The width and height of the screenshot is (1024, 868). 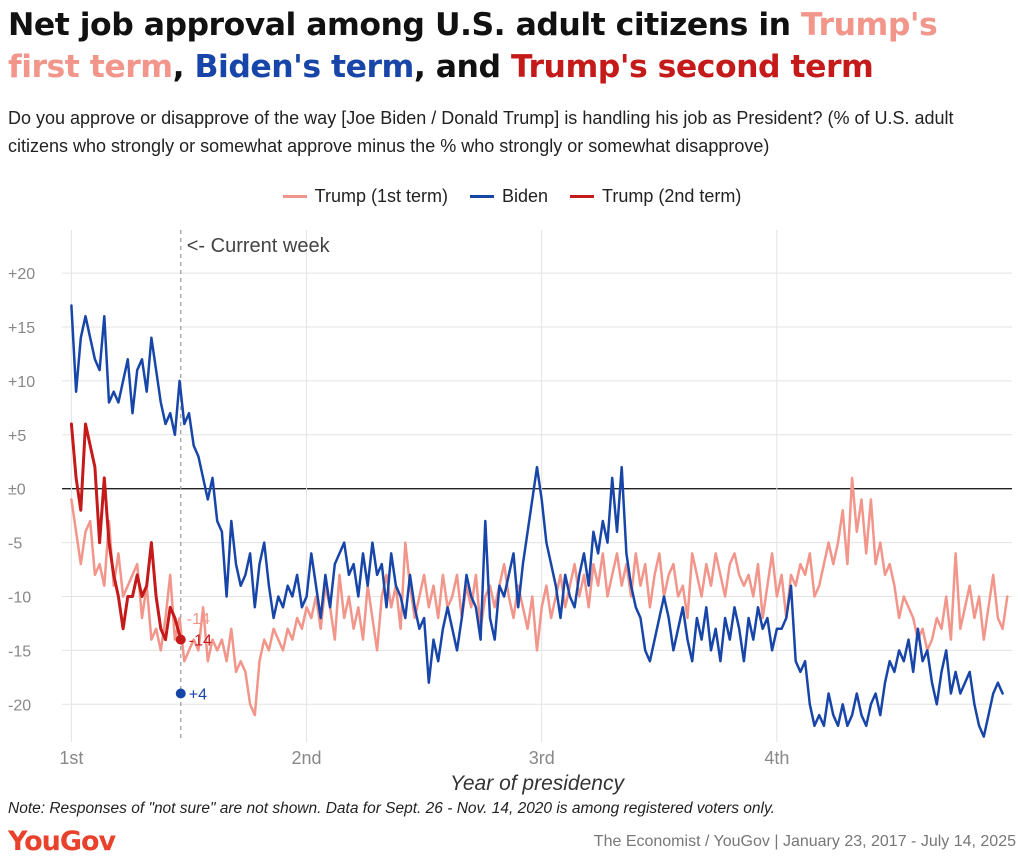 I want to click on legend-item-trump-first-term: Trump (1st term), so click(x=365, y=196).